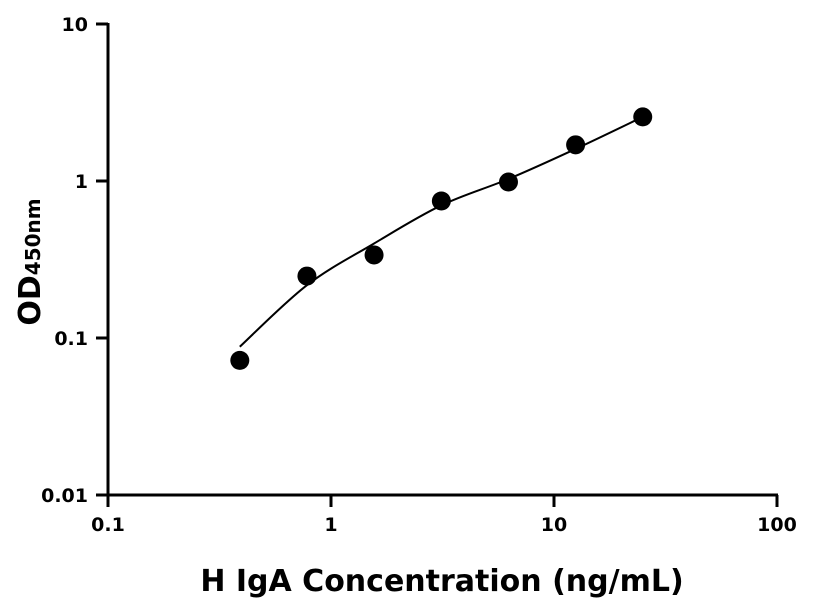 The height and width of the screenshot is (616, 816). Describe the element at coordinates (777, 525) in the screenshot. I see `x-tick-label: 100` at that location.